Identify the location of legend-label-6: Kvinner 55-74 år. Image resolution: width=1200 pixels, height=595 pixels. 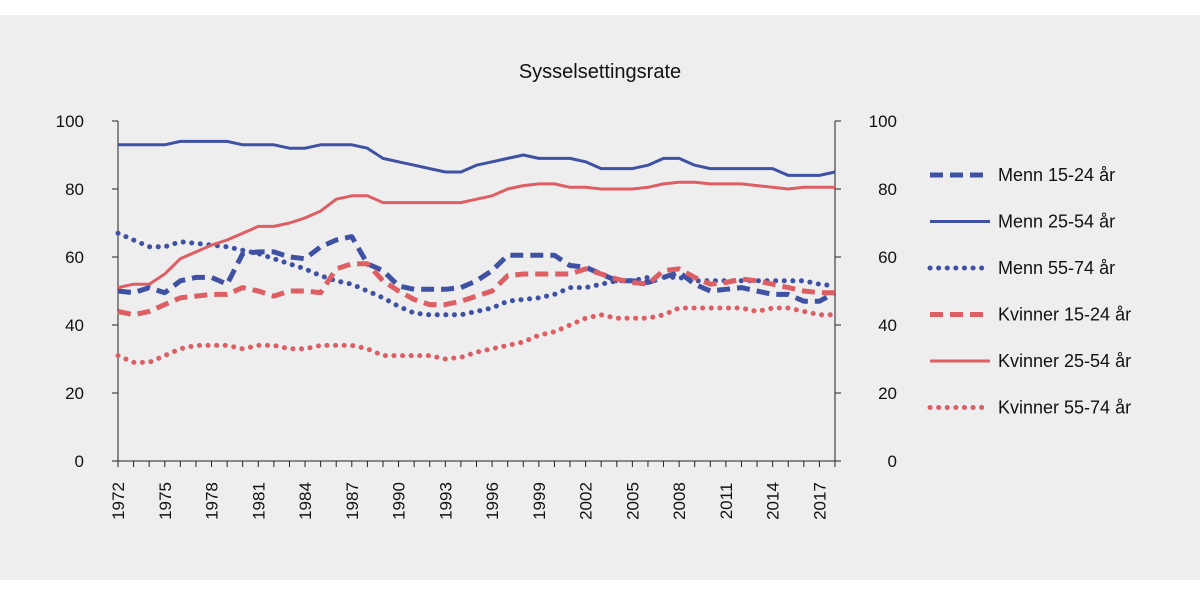
(1064, 408).